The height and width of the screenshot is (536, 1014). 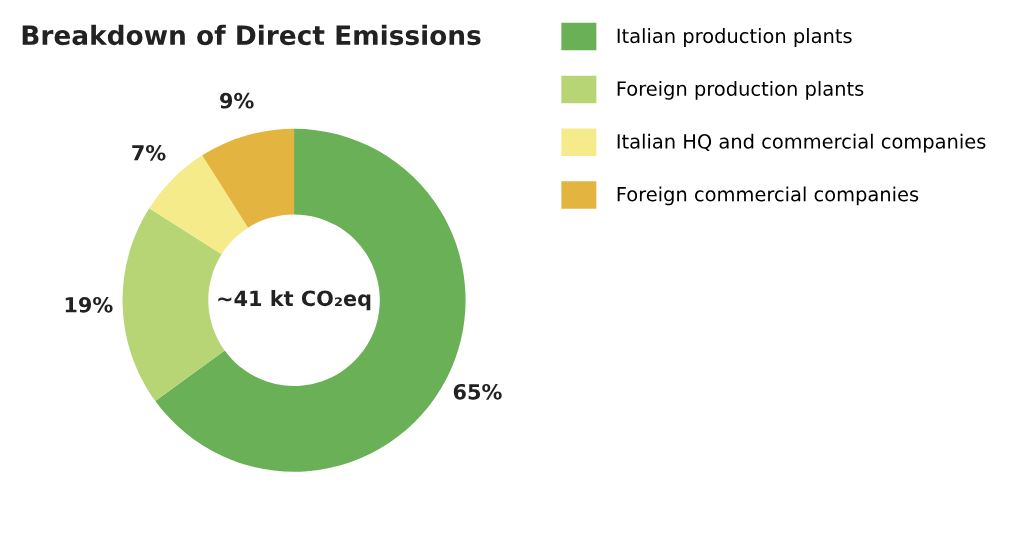 I want to click on chart-title: Breakdown of Direct Emissions, so click(x=251, y=35).